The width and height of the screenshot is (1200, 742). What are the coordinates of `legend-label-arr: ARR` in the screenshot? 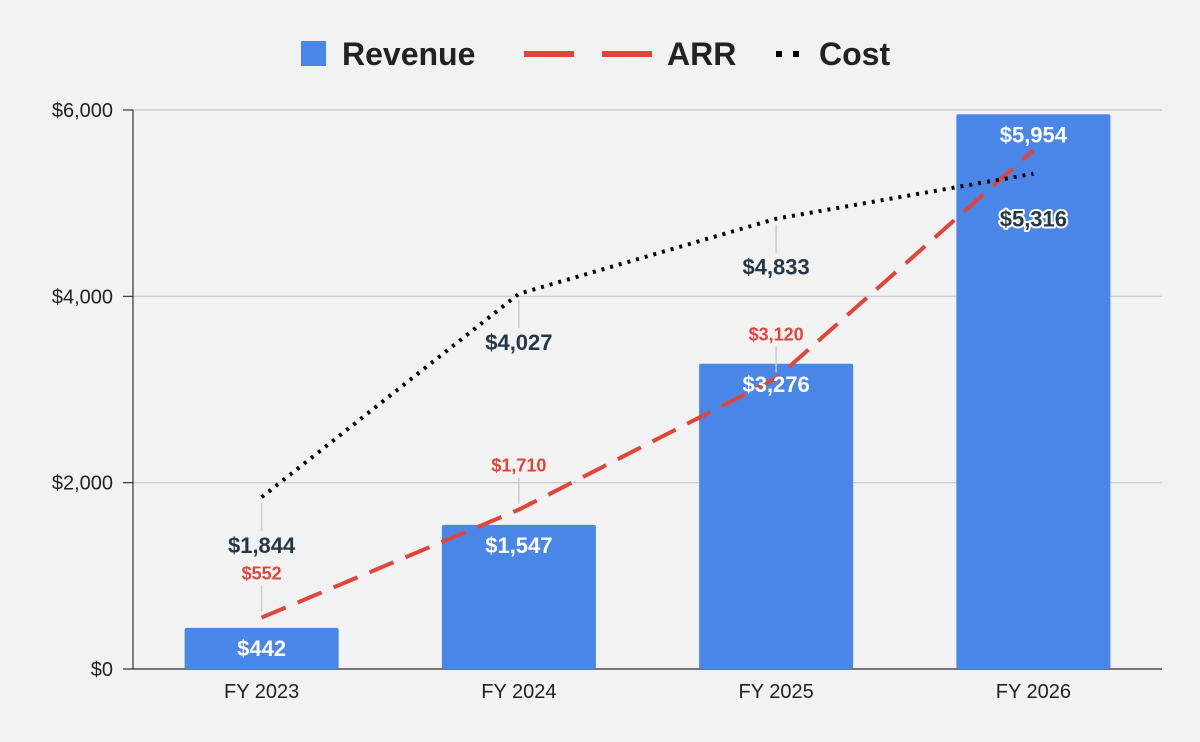 It's located at (701, 54).